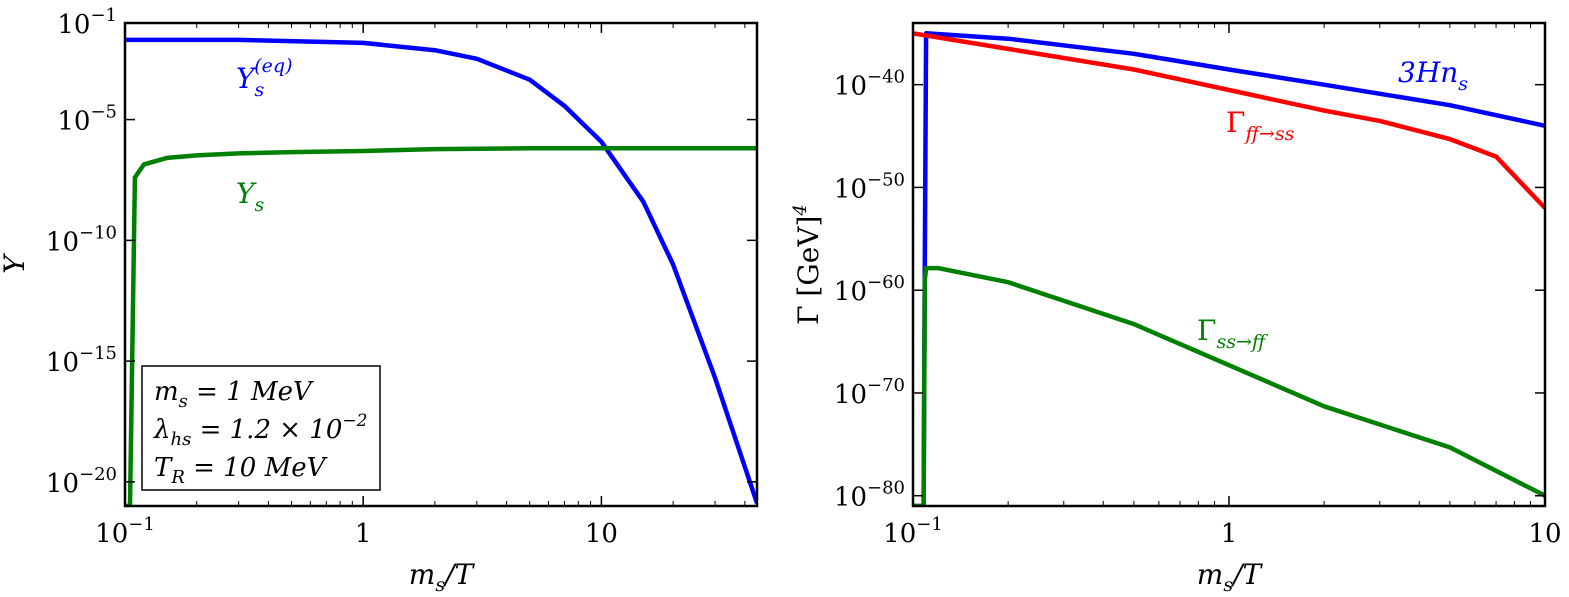 Image resolution: width=1569 pixels, height=597 pixels. Describe the element at coordinates (1233, 333) in the screenshot. I see `series-label-2: Γss→ff` at that location.